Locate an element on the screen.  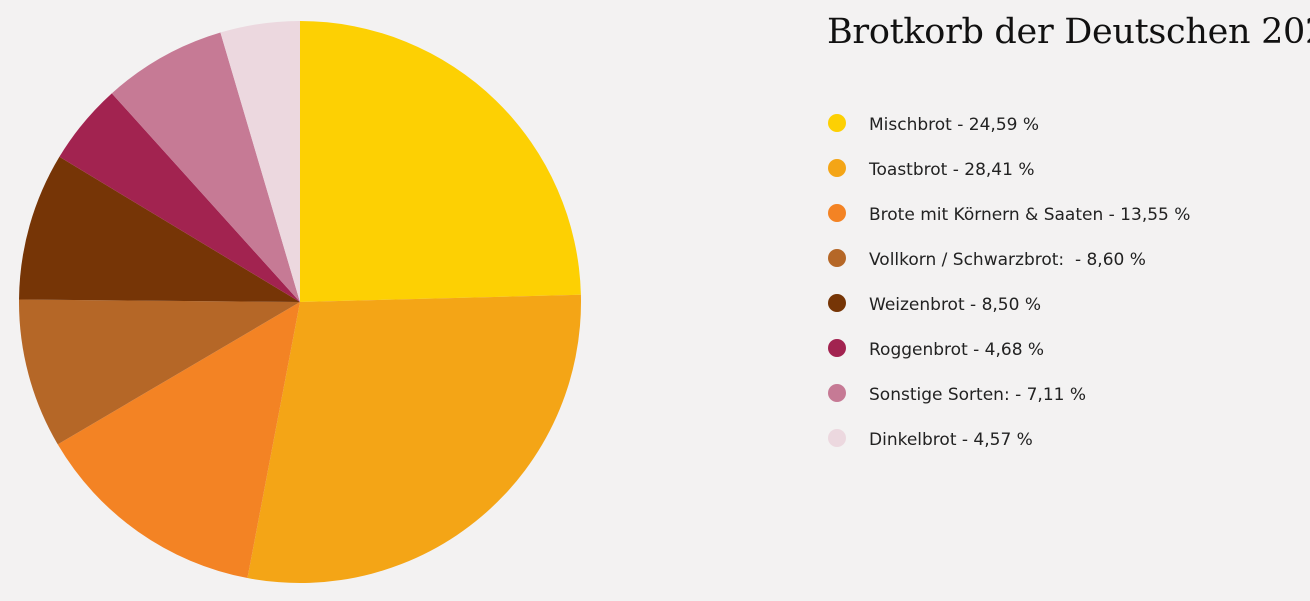
legend-label: Toastbrot - 28,41 % is located at coordinates (952, 169).